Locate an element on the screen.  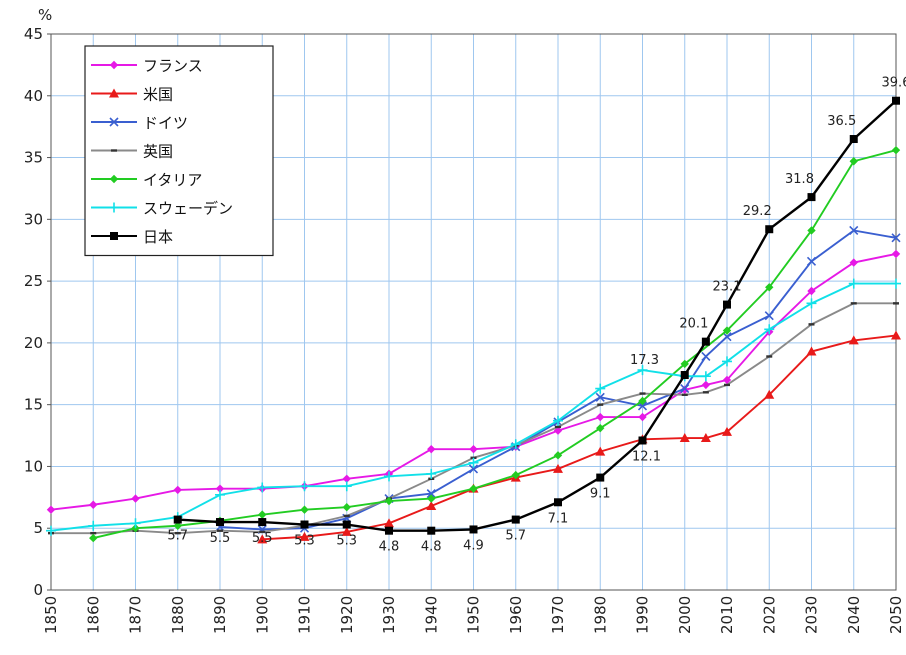
data-label: 17.3 is located at coordinates (644, 360).